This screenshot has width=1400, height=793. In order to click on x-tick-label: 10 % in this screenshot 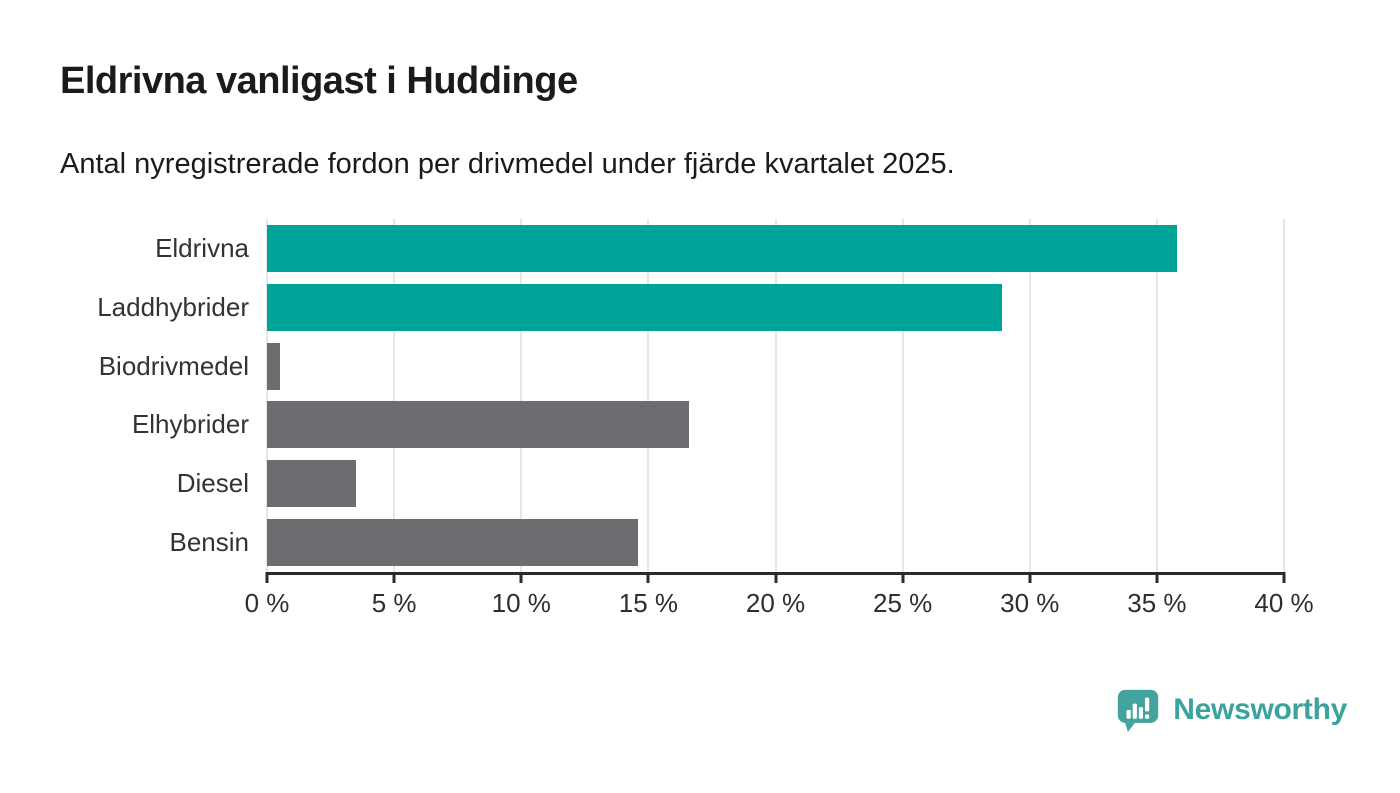, I will do `click(521, 603)`.